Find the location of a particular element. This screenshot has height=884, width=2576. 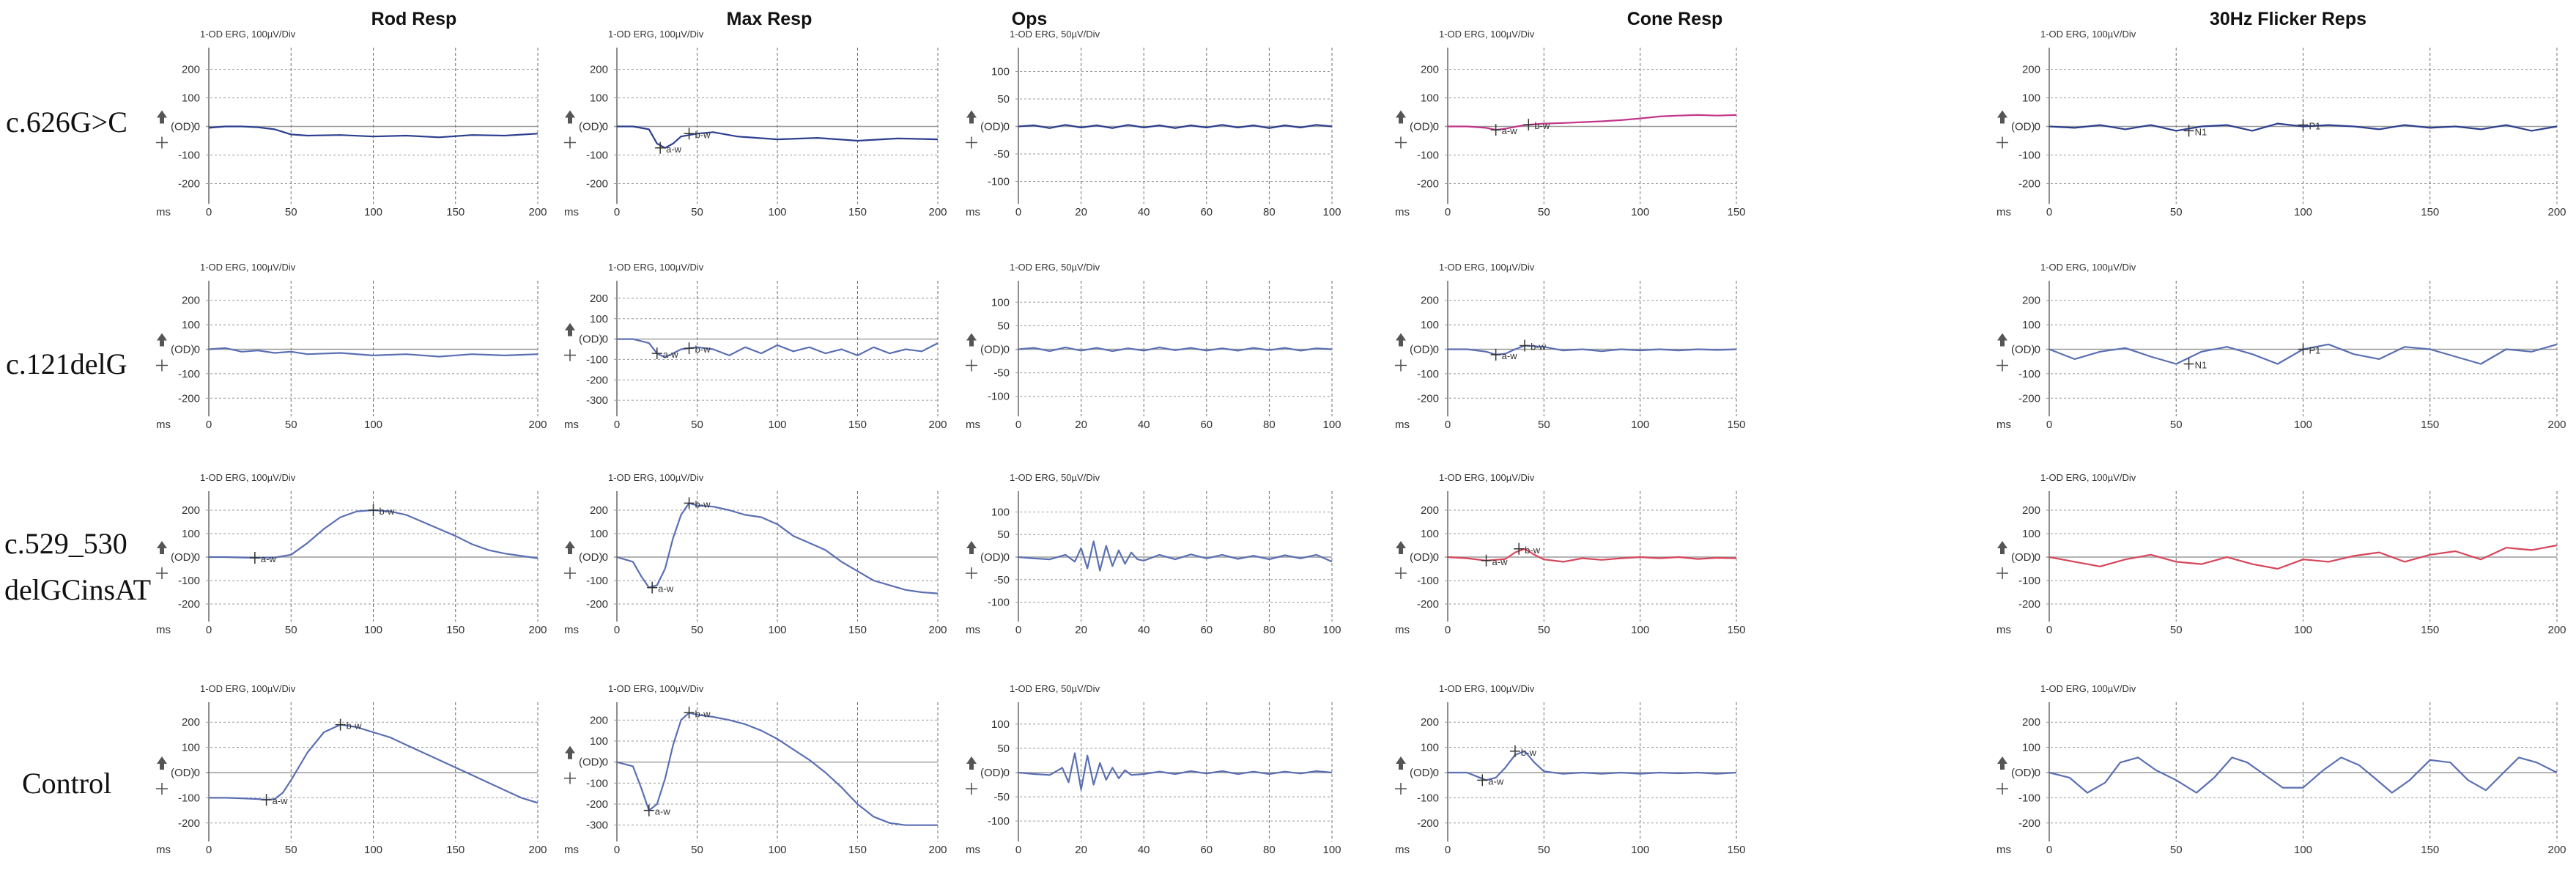

x-tick-label: 60 is located at coordinates (1206, 425).